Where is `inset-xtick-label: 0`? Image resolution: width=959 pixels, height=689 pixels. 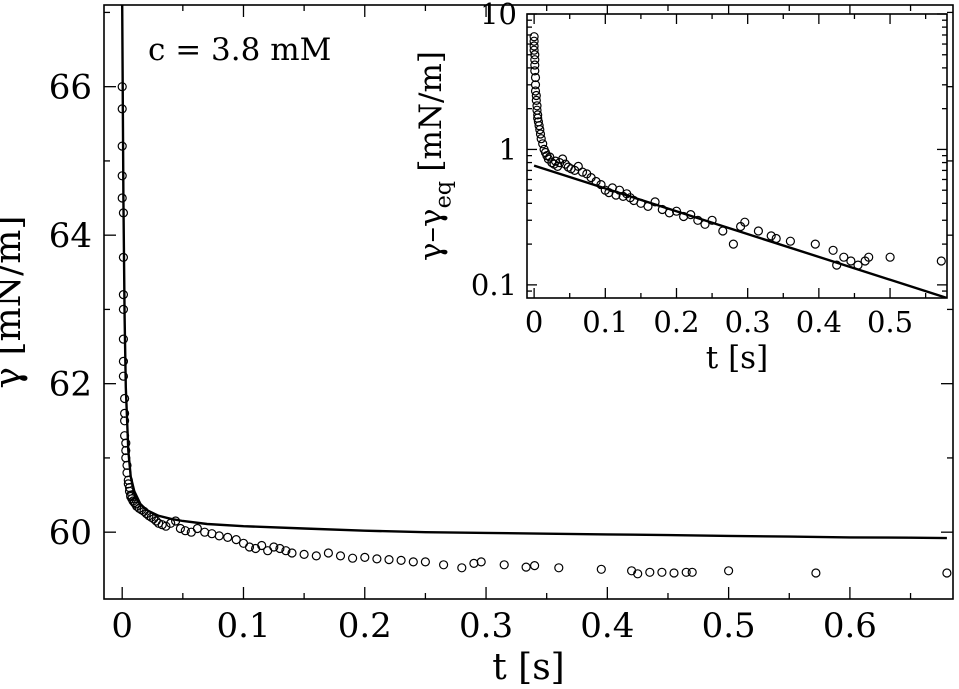
inset-xtick-label: 0 is located at coordinates (534, 322).